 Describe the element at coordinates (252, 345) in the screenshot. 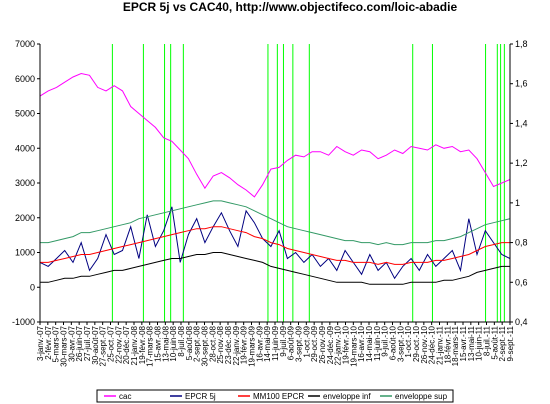

I see `x-tick-label: 19-mars-09` at that location.